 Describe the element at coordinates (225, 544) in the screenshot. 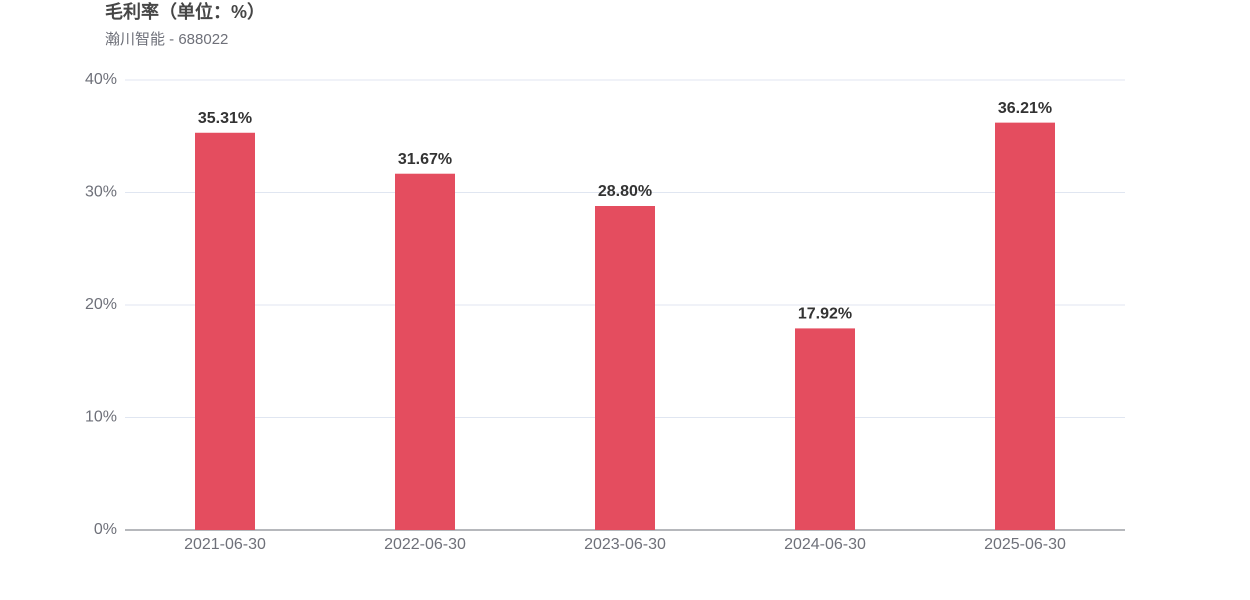

I see `x-tick-label: 2021-06-30` at that location.